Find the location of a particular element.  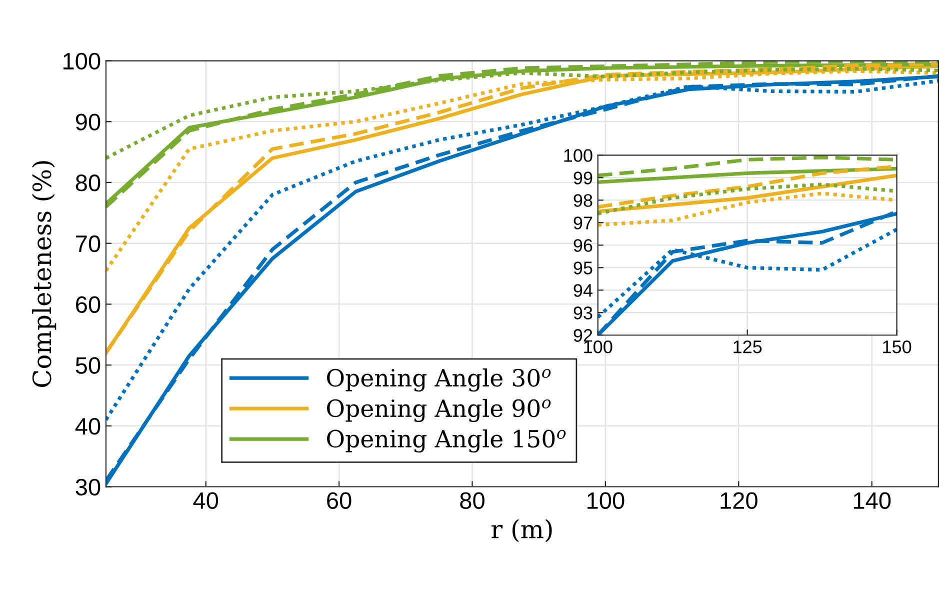

legend-label: Opening Angle 30$^{o}$ is located at coordinates (439, 380).